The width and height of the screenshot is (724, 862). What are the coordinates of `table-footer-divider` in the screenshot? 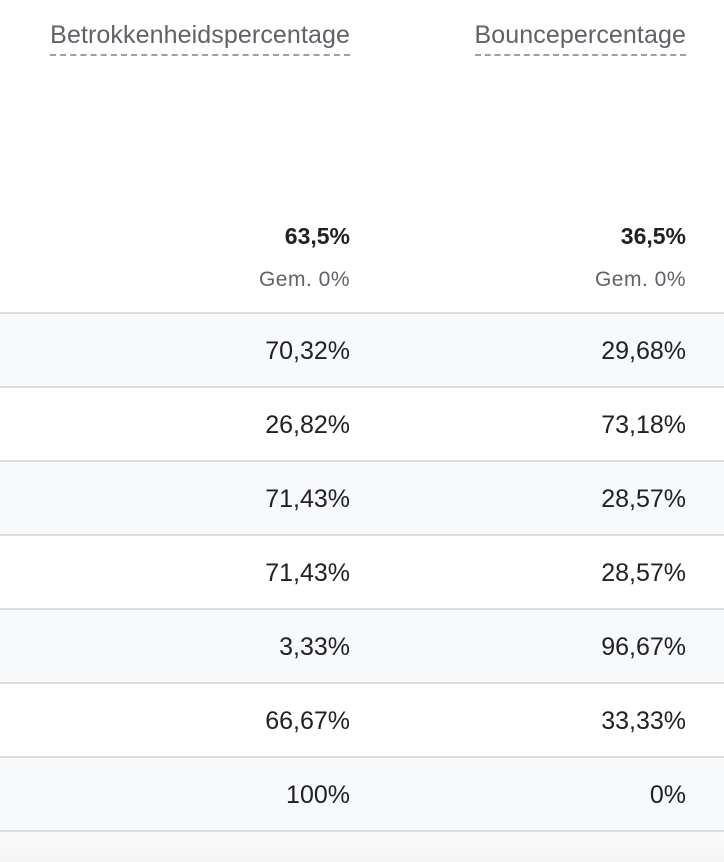 It's located at (362, 846).